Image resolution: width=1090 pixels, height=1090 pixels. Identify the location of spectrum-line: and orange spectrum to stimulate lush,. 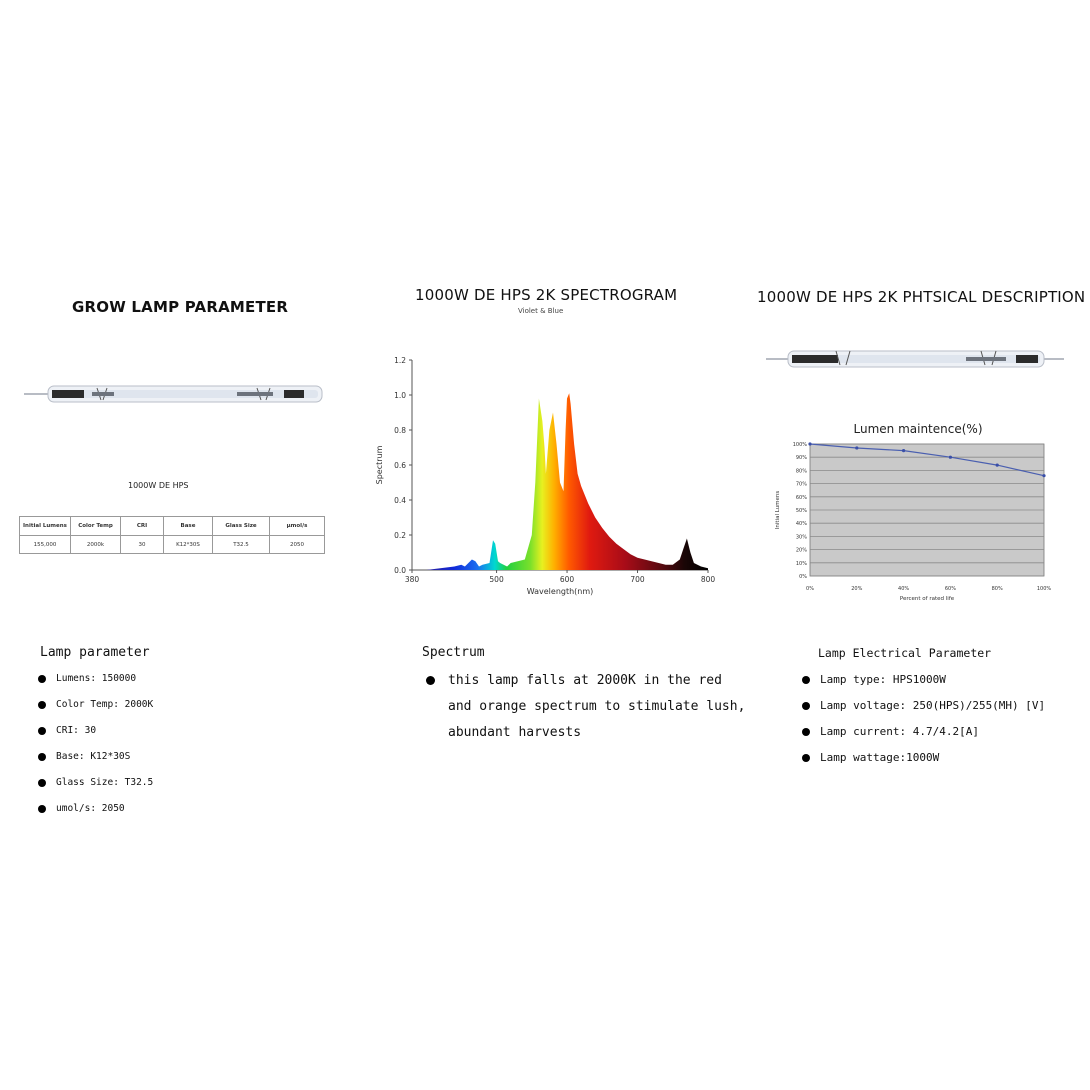
(597, 706).